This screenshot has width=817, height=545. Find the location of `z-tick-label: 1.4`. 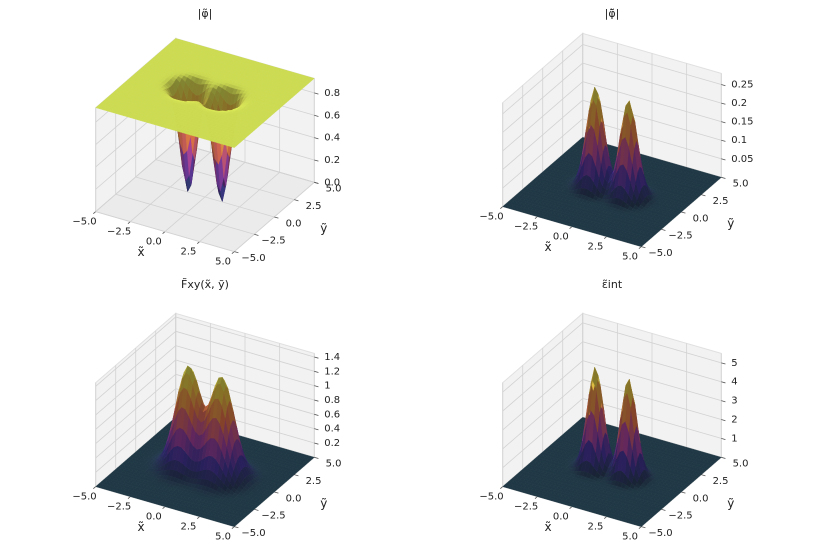

z-tick-label: 1.4 is located at coordinates (332, 357).